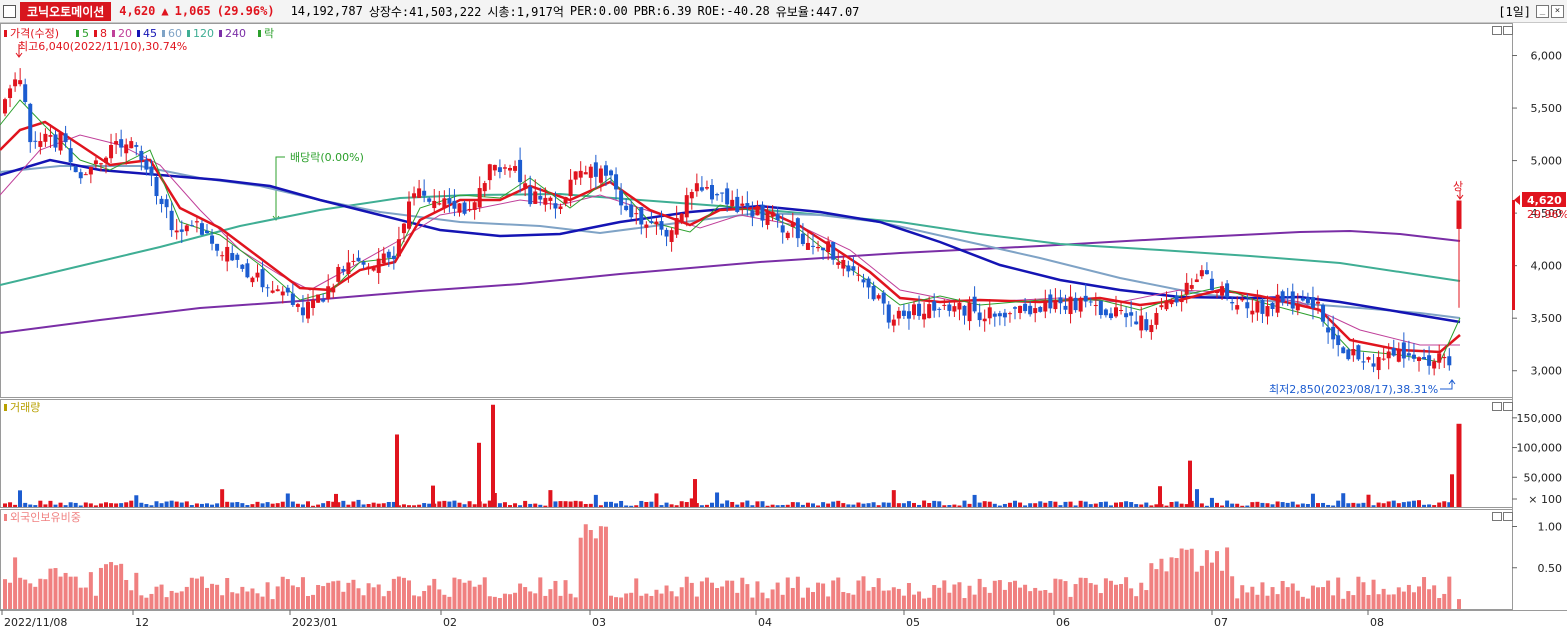  I want to click on up-arrow-icon: ▲, so click(165, 11).